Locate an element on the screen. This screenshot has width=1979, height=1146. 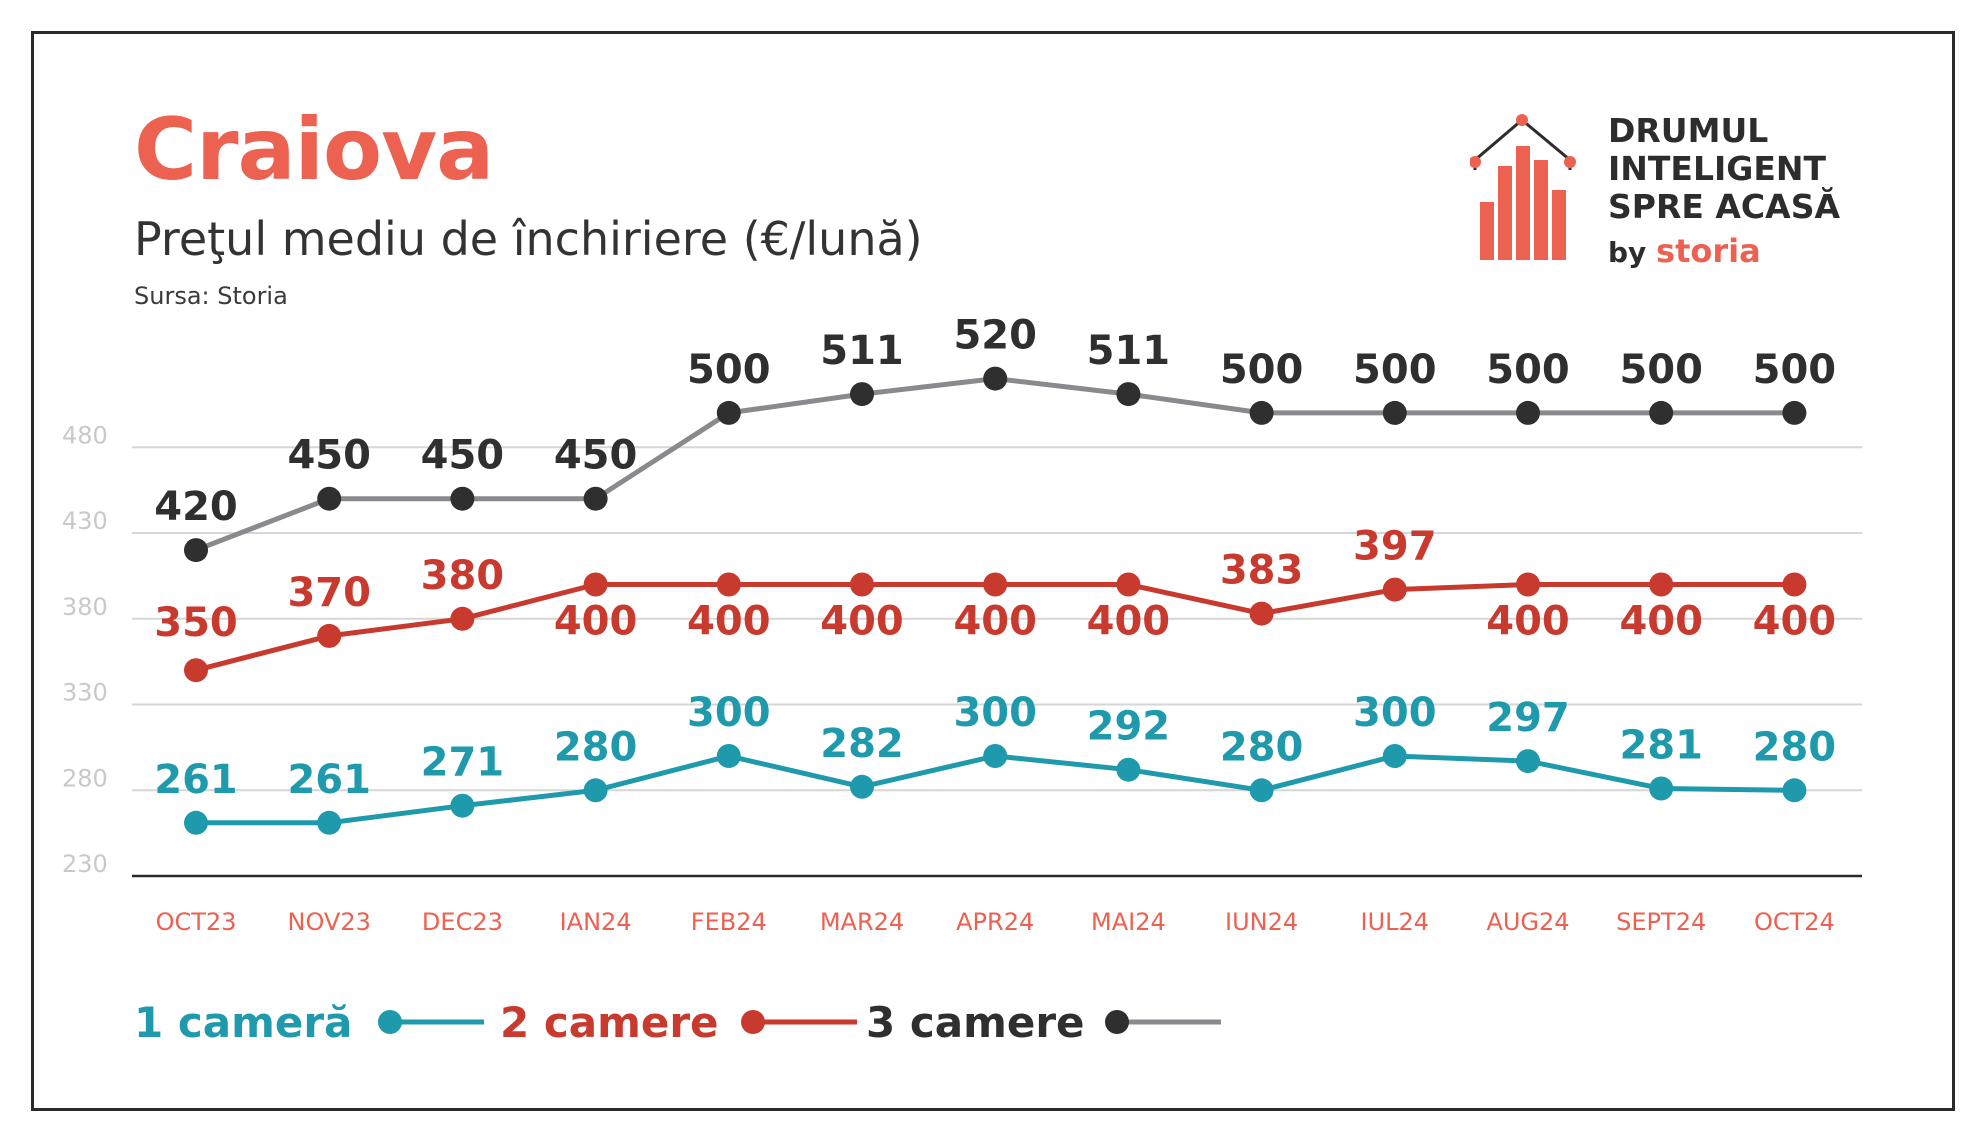
x-tick-label: IAN24 is located at coordinates (596, 922).